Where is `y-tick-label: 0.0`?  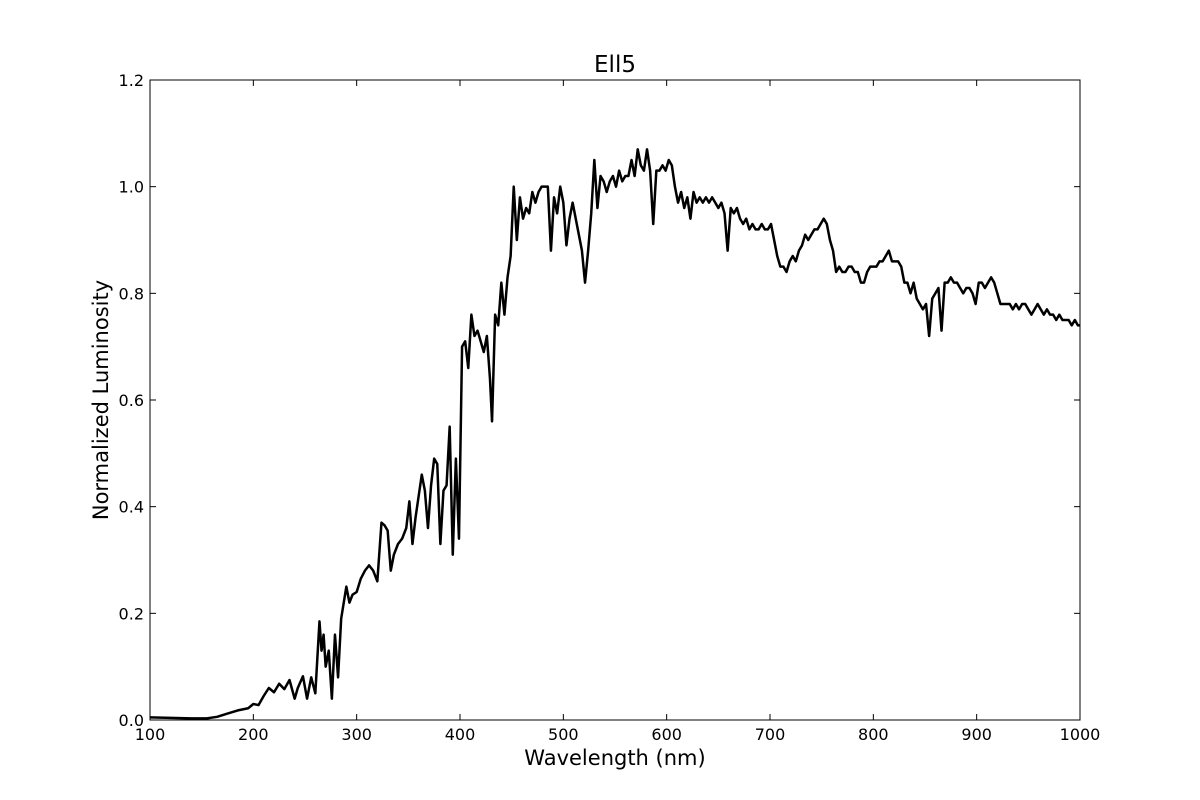 y-tick-label: 0.0 is located at coordinates (131, 720).